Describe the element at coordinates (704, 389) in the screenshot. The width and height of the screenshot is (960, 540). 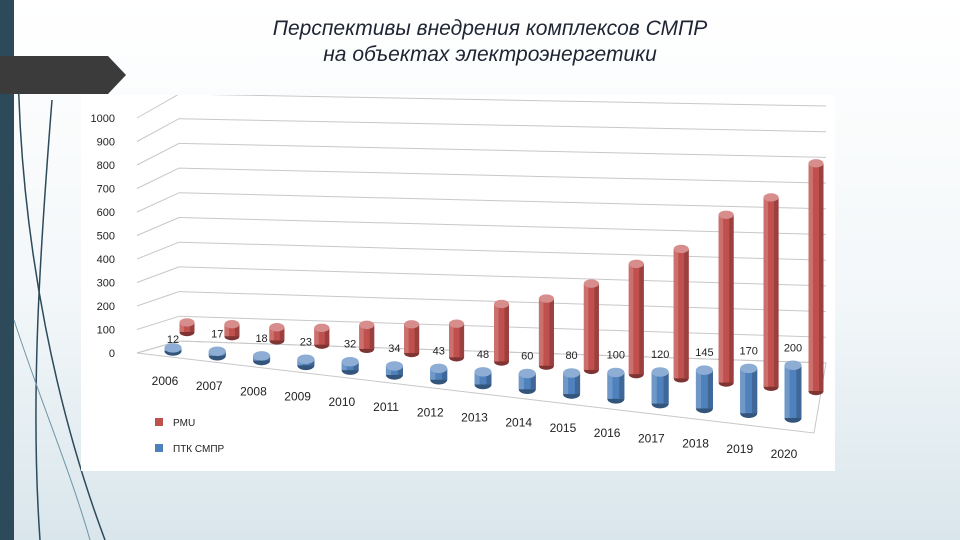
I see `bar-ptk-2018` at that location.